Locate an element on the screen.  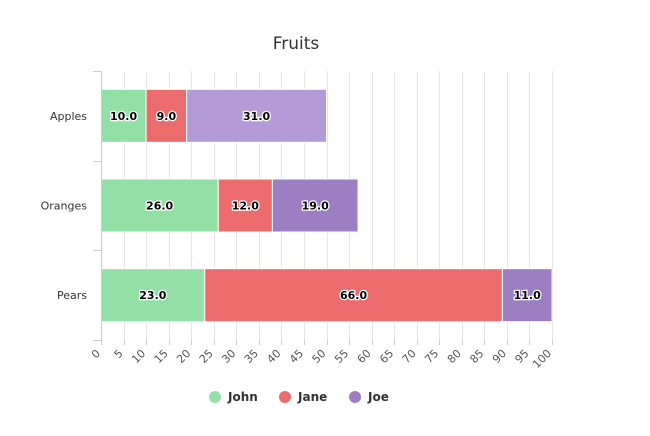
x-tick-label: 80 is located at coordinates (454, 356).